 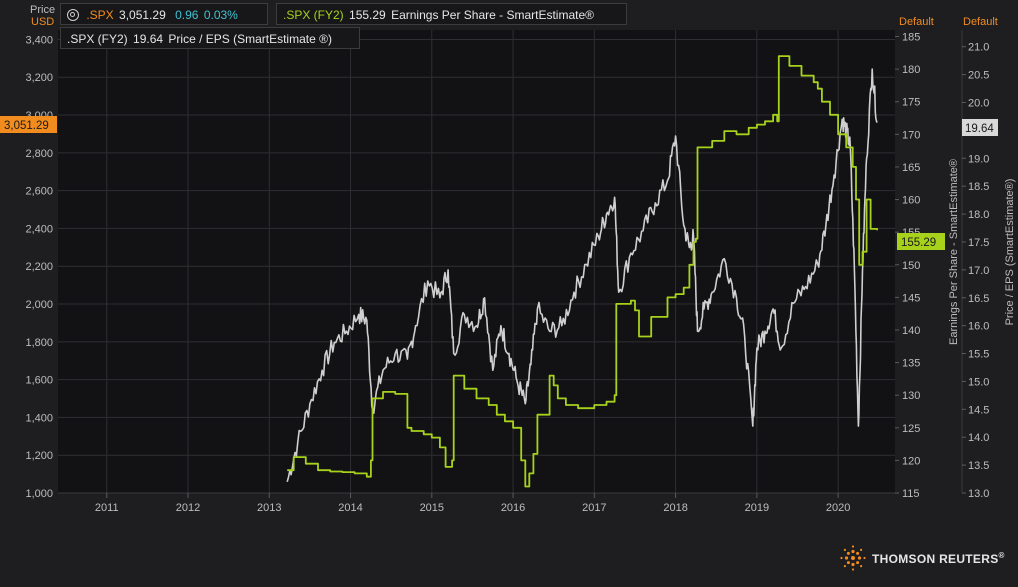 What do you see at coordinates (978, 299) in the screenshot?
I see `pe-tick-label: 16.5` at bounding box center [978, 299].